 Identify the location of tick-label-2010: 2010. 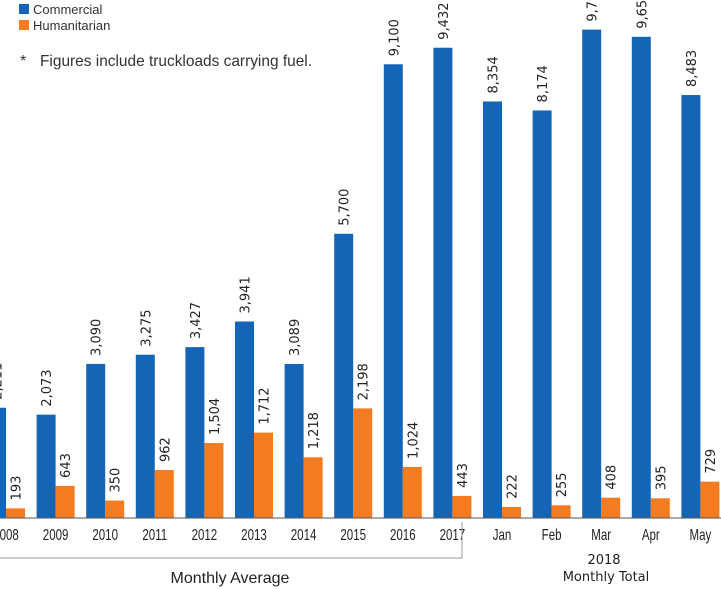
(105, 534).